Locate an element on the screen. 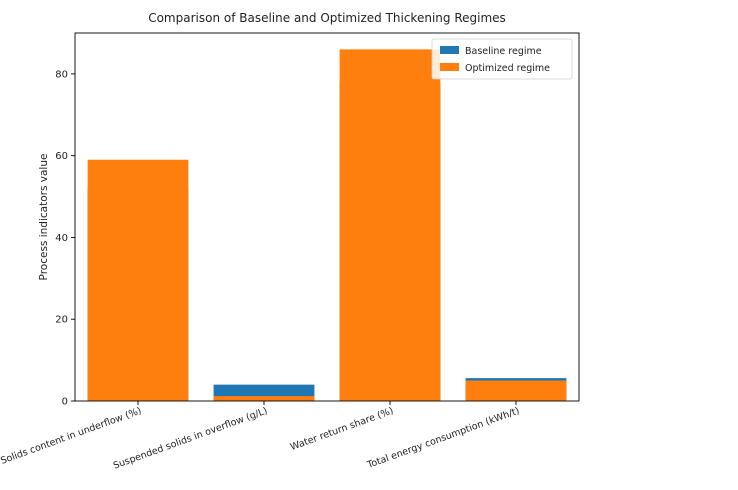  legend: Baseline regime Optimized regime is located at coordinates (502, 59).